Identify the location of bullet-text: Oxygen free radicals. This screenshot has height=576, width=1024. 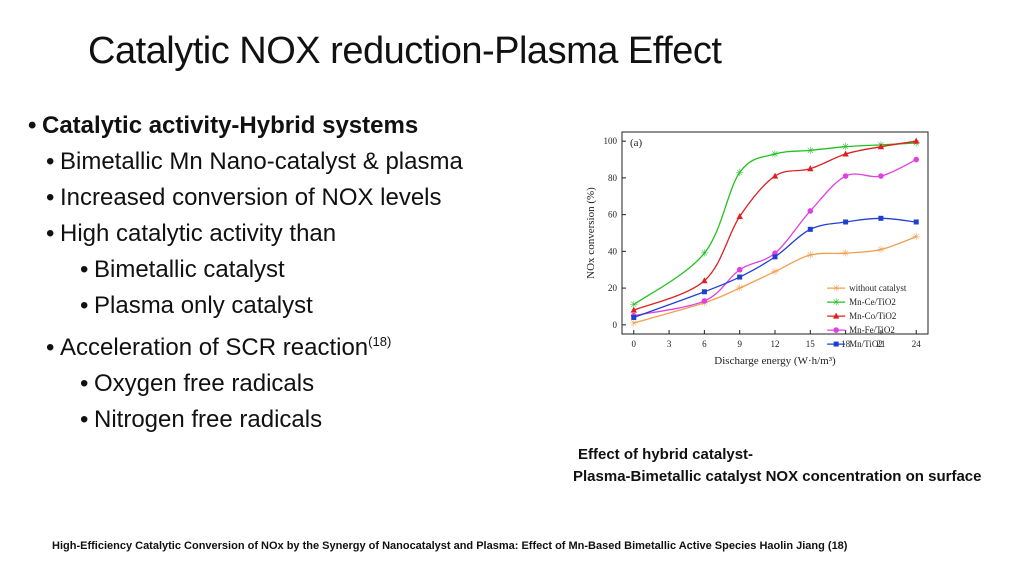
(204, 383).